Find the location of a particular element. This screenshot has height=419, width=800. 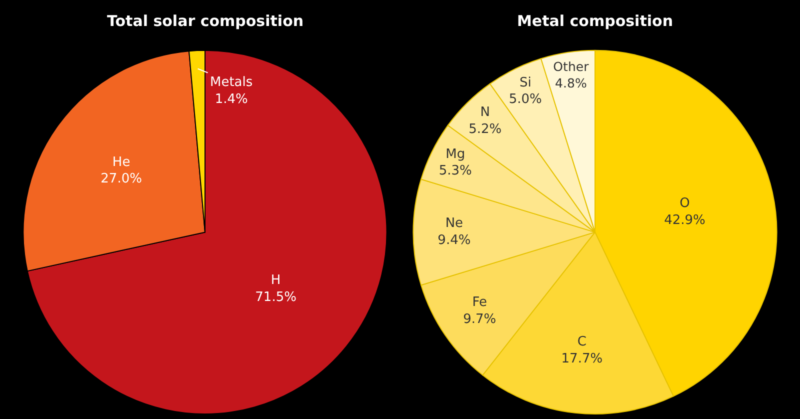

data-label: 9.4% is located at coordinates (454, 240).